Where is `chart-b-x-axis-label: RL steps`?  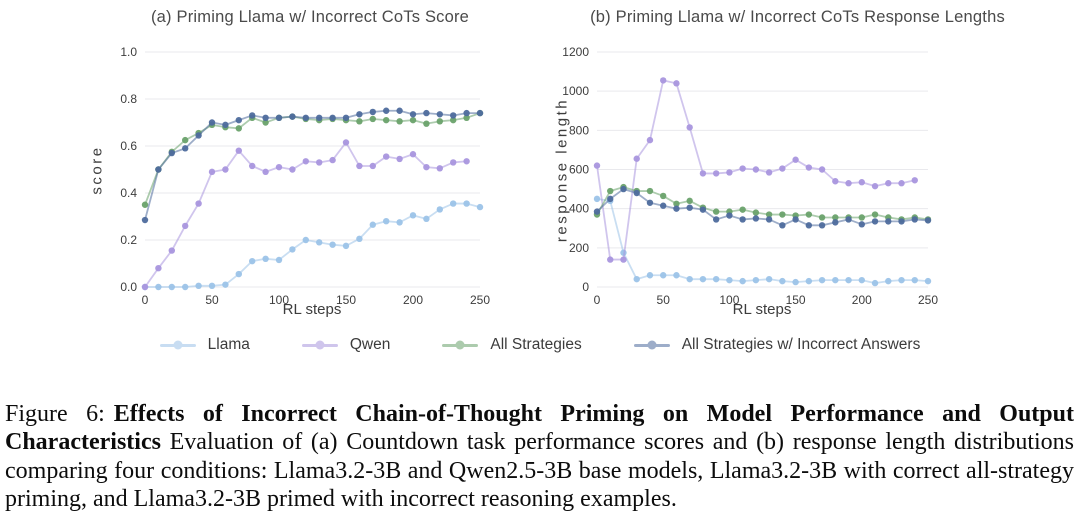 chart-b-x-axis-label: RL steps is located at coordinates (762, 309).